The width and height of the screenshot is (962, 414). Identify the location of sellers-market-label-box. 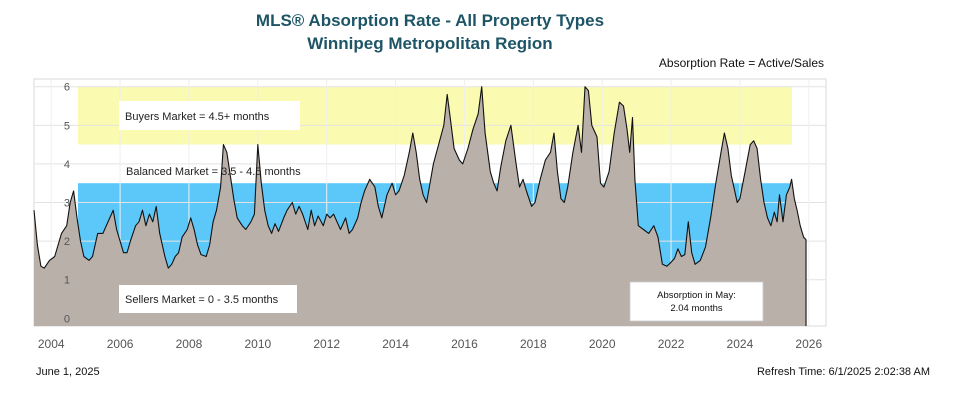
(208, 299).